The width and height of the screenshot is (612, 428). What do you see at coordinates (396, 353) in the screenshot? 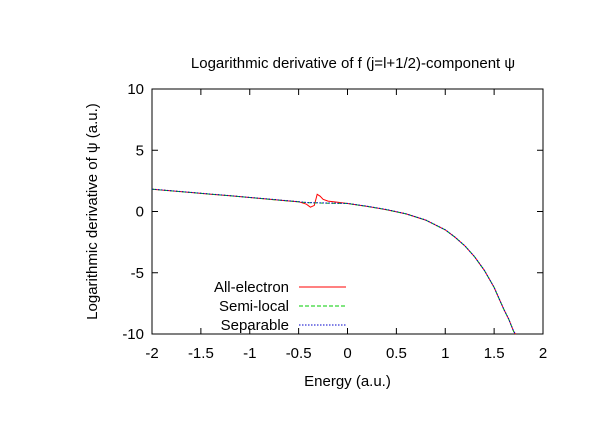
I see `x-tick-label: 0.5` at bounding box center [396, 353].